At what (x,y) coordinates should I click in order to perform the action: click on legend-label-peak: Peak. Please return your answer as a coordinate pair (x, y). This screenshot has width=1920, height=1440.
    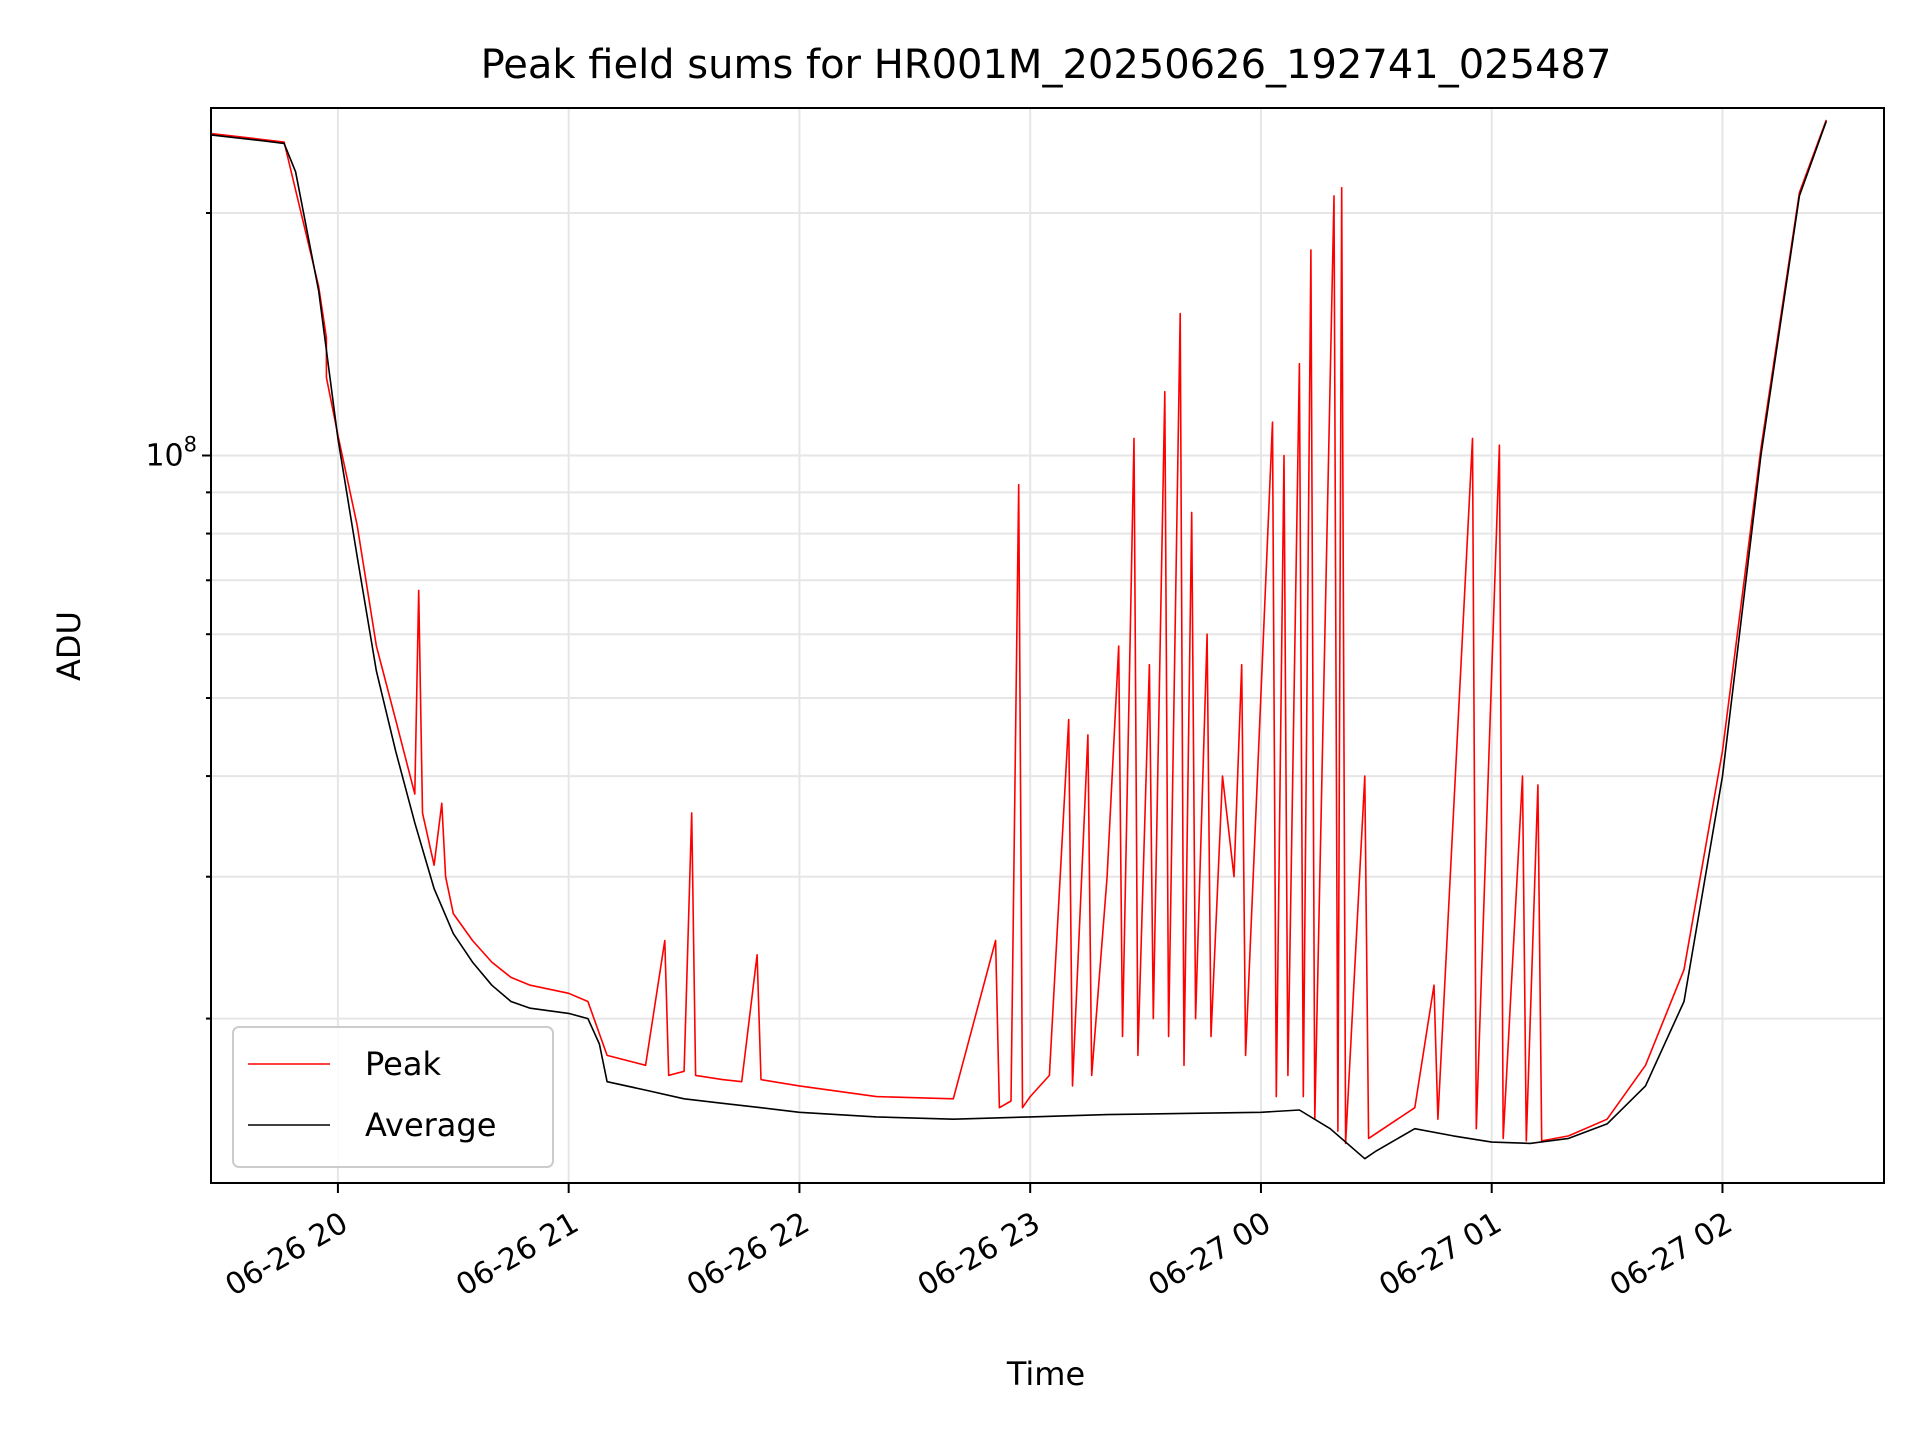
    Looking at the image, I should click on (403, 1064).